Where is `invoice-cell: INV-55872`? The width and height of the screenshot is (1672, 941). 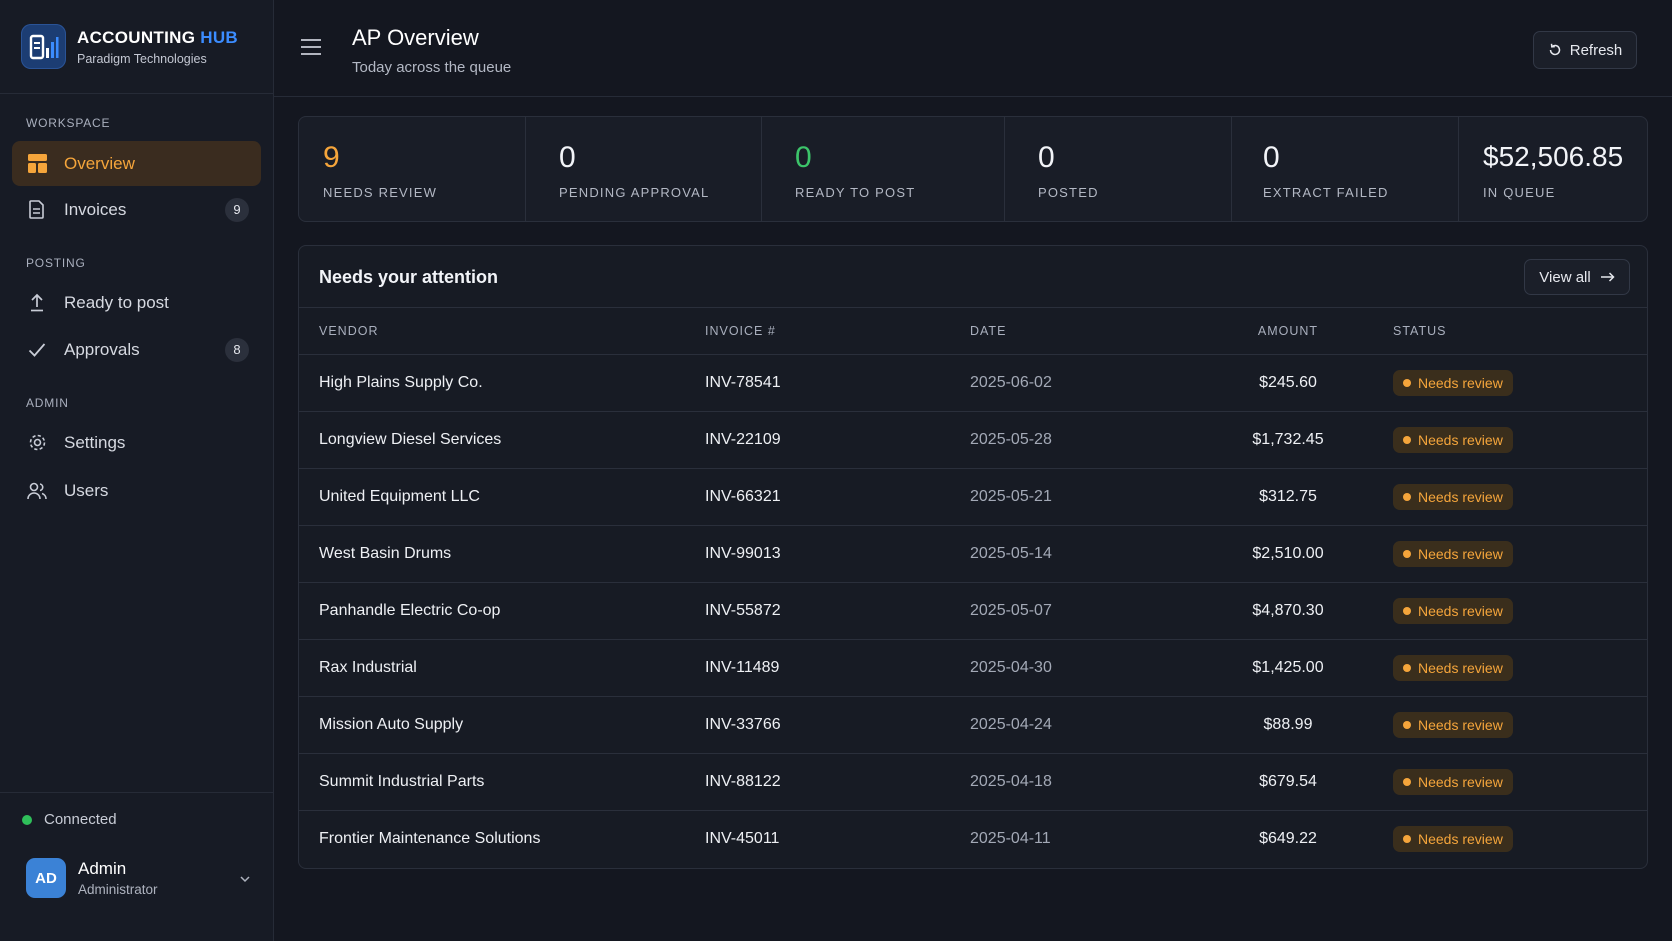 invoice-cell: INV-55872 is located at coordinates (837, 611).